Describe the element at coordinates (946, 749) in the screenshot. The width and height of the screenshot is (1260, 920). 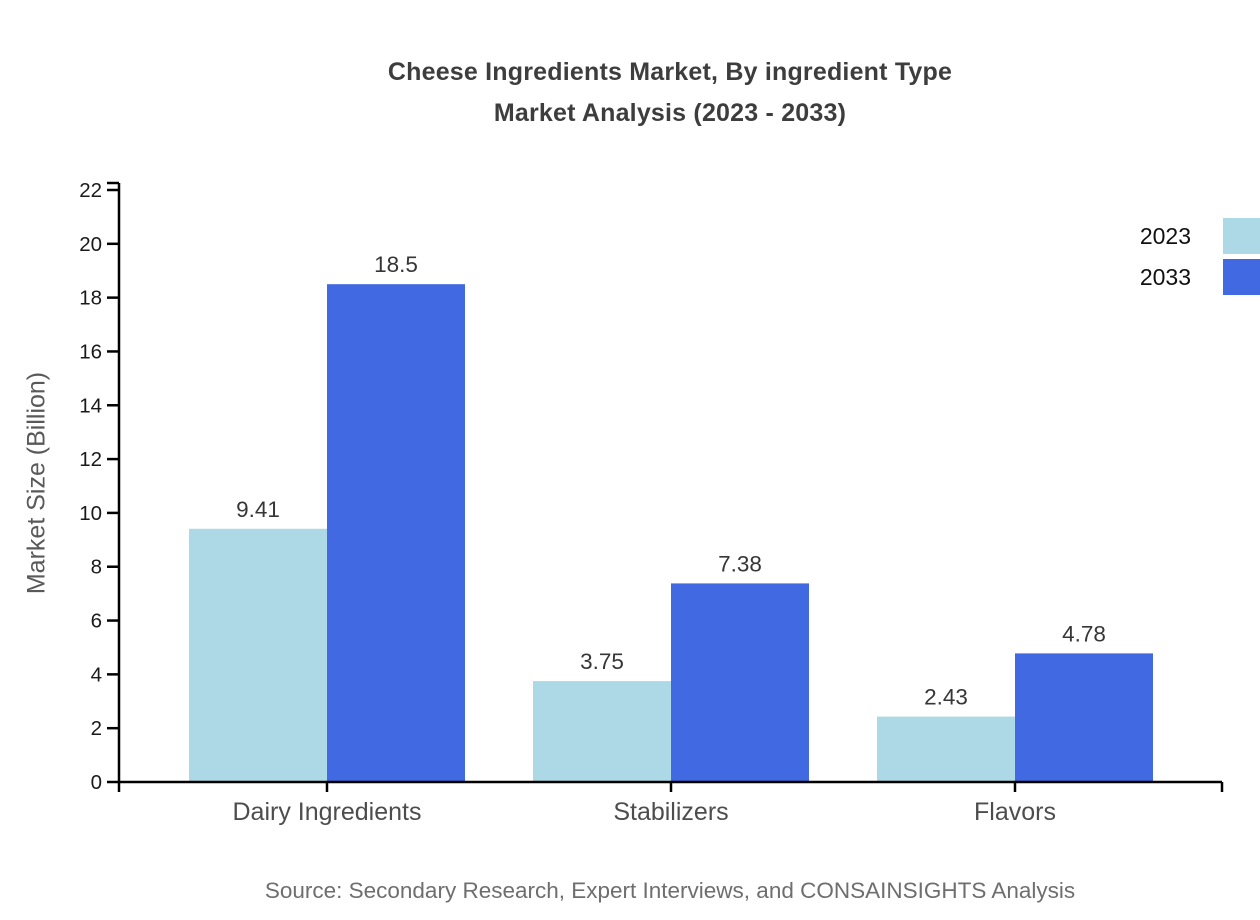
I see `bar-2023-flavors` at that location.